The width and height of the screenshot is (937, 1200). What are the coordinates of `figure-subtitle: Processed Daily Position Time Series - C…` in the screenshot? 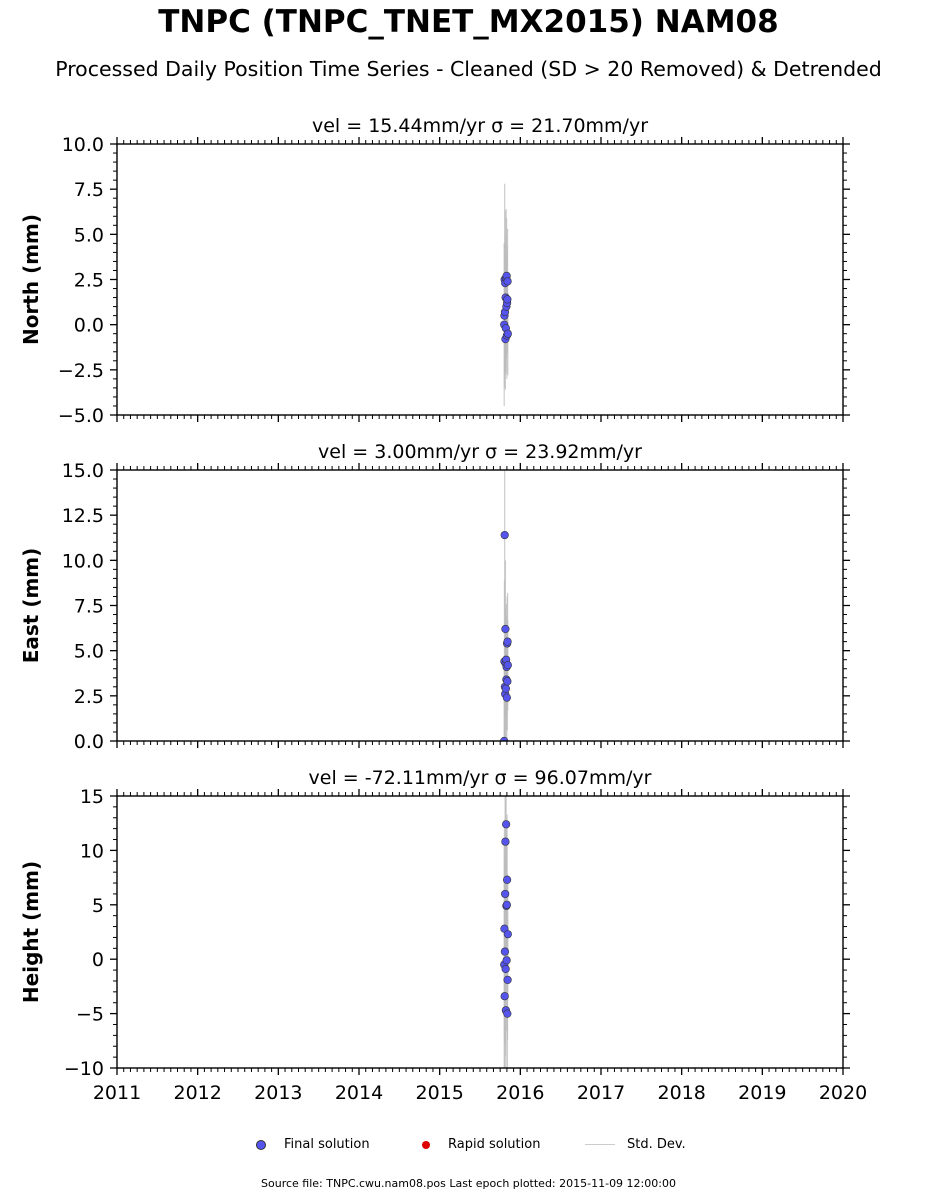 It's located at (468, 69).